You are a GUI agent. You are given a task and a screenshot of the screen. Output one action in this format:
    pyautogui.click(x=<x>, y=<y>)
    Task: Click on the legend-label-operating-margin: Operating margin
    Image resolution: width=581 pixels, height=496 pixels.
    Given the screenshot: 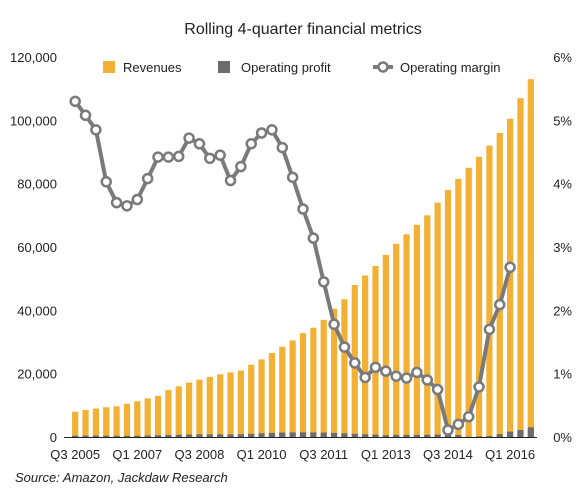 What is the action you would take?
    pyautogui.click(x=450, y=67)
    